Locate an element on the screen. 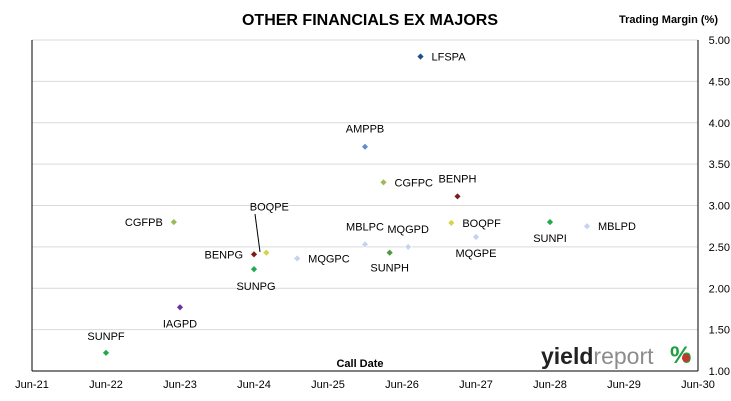 This screenshot has height=401, width=731. x-tick-label: Jun-29 is located at coordinates (624, 385).